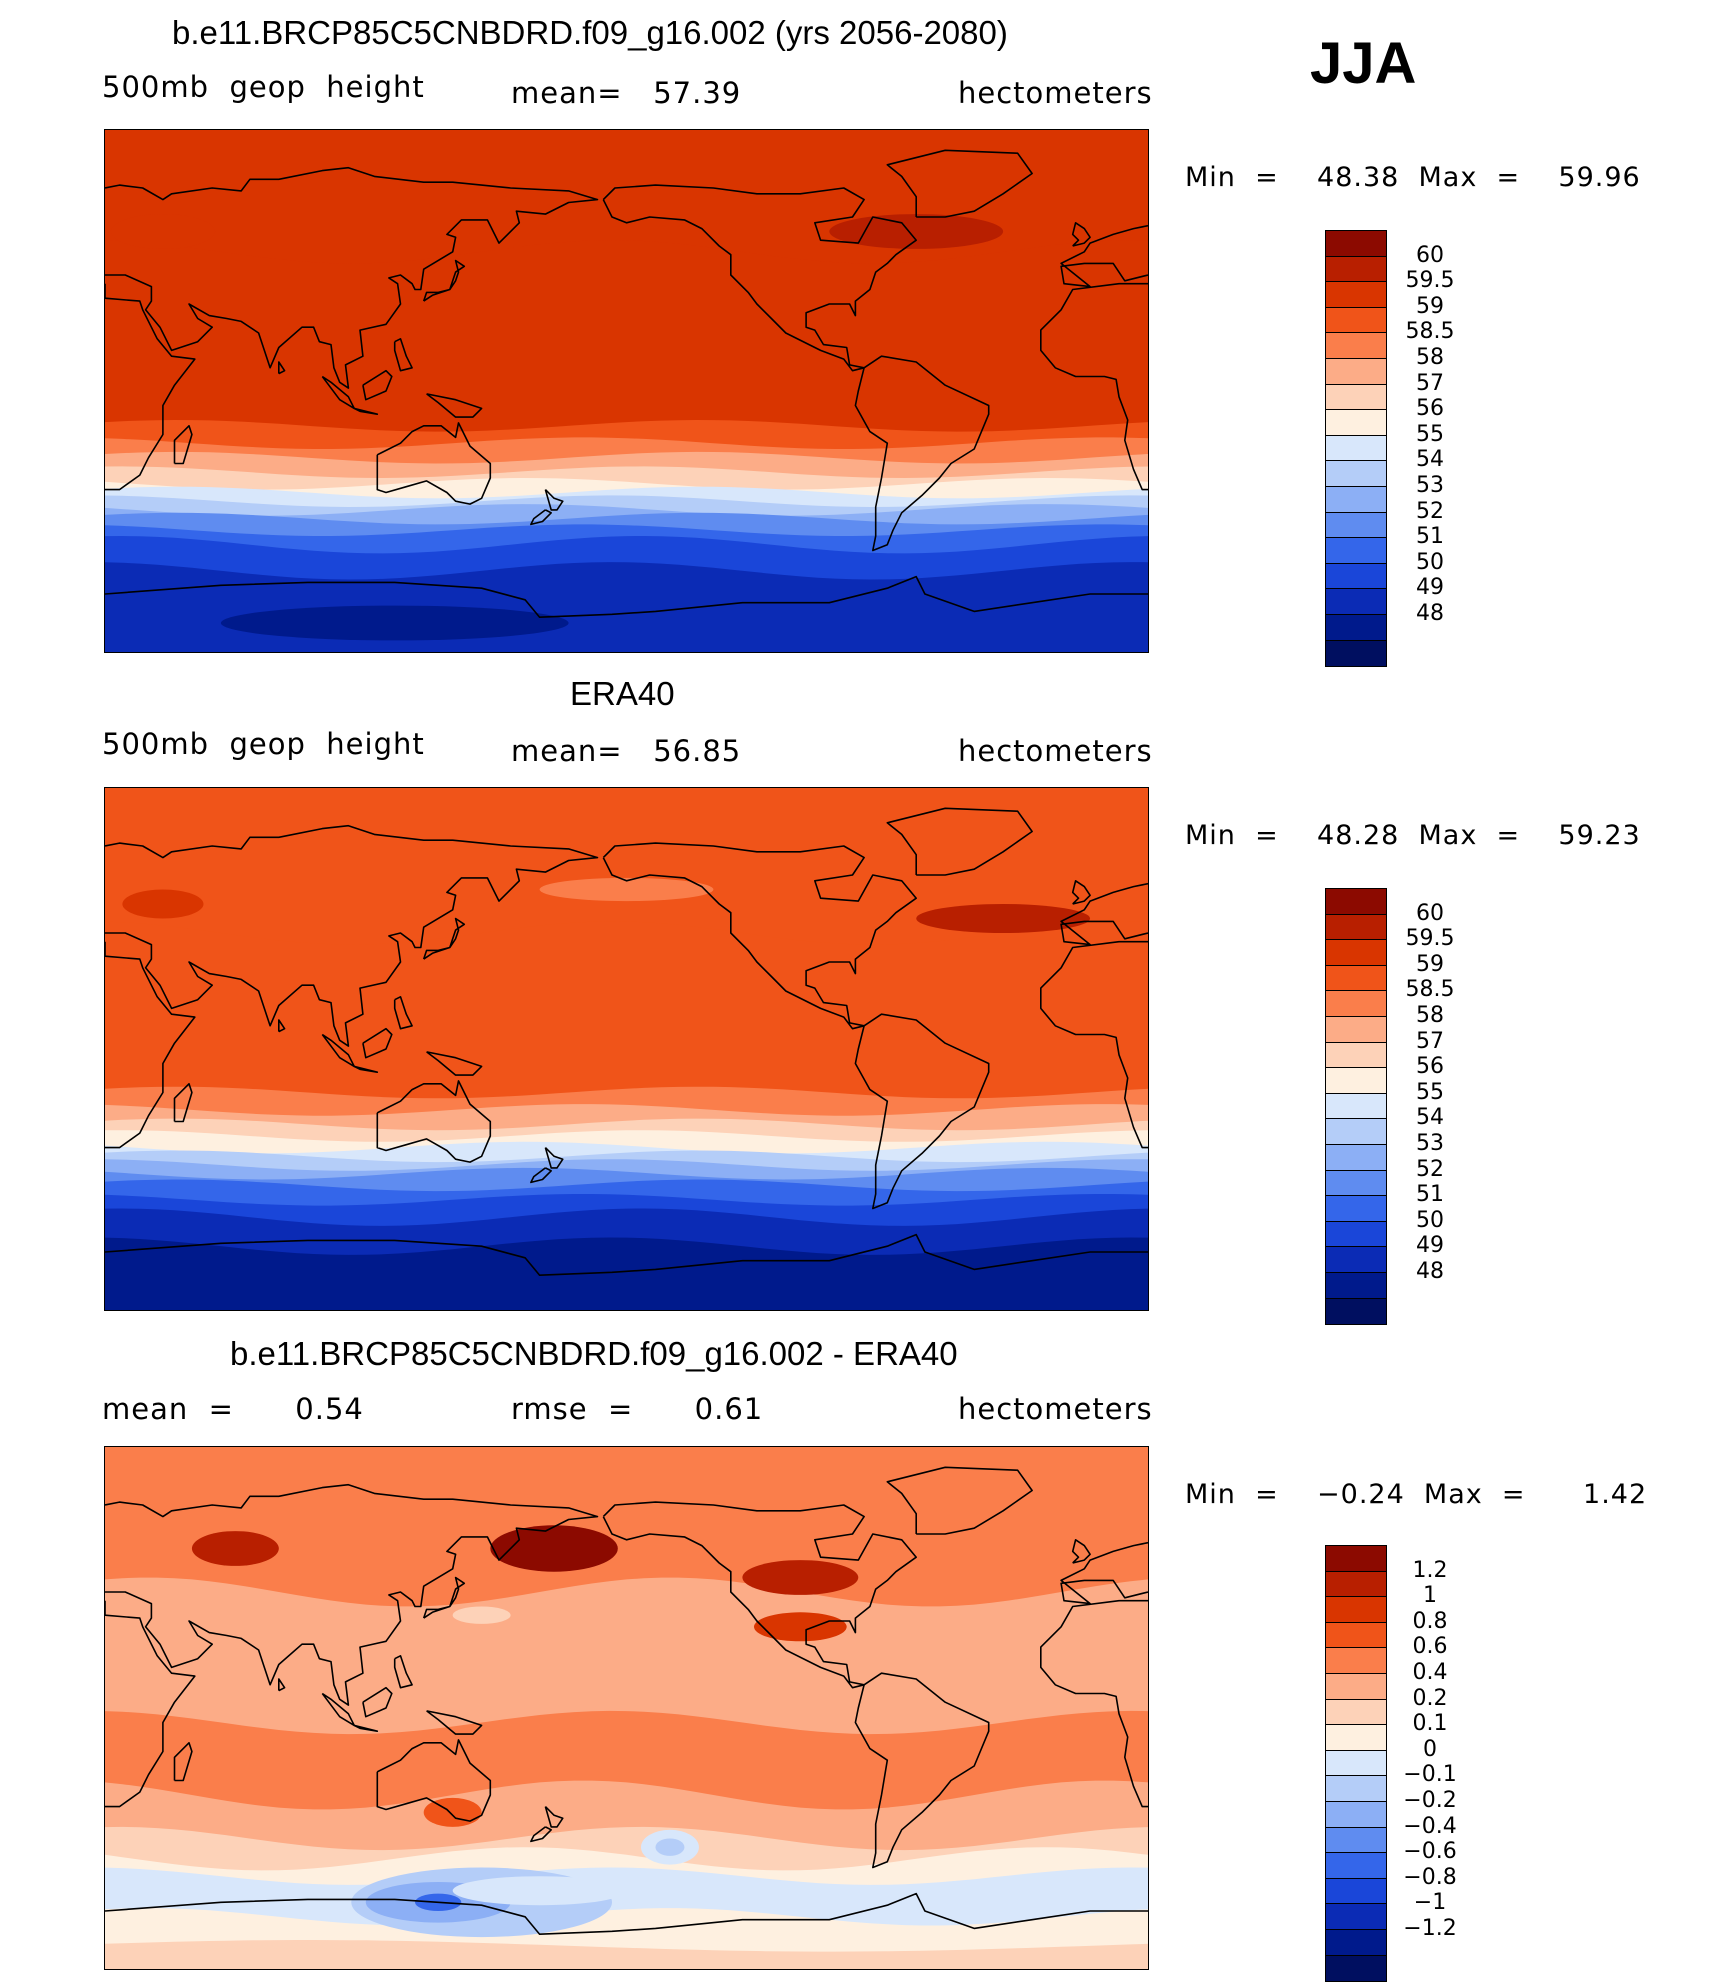  I want to click on panel2-min-max: Min = 48.28 Max = 59.23, so click(1413, 835).